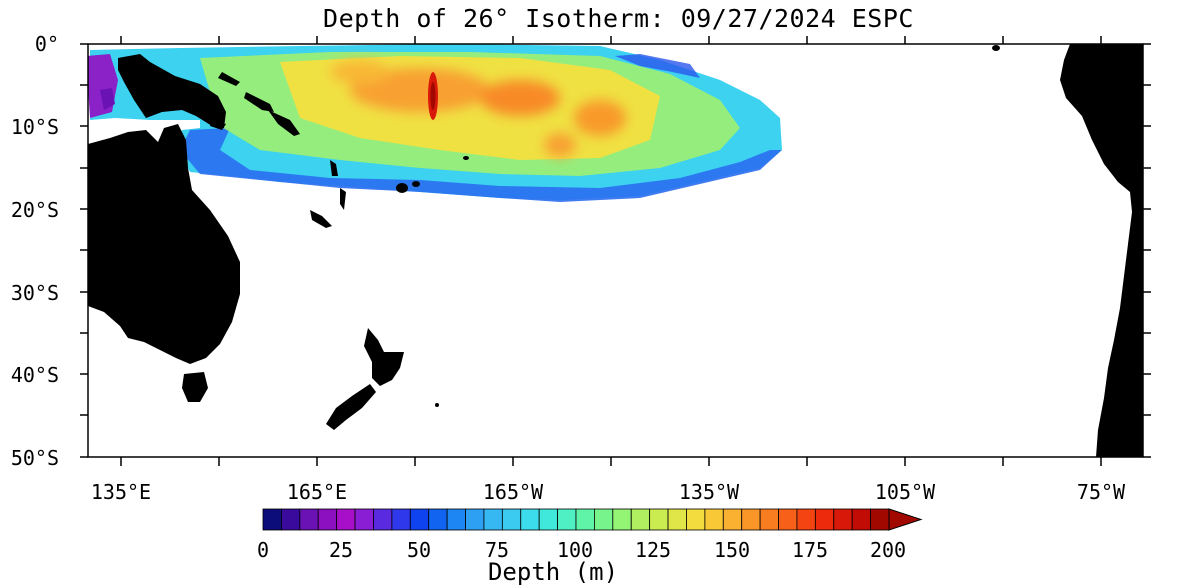  I want to click on lon-label-75w: 75°W, so click(1101, 492).